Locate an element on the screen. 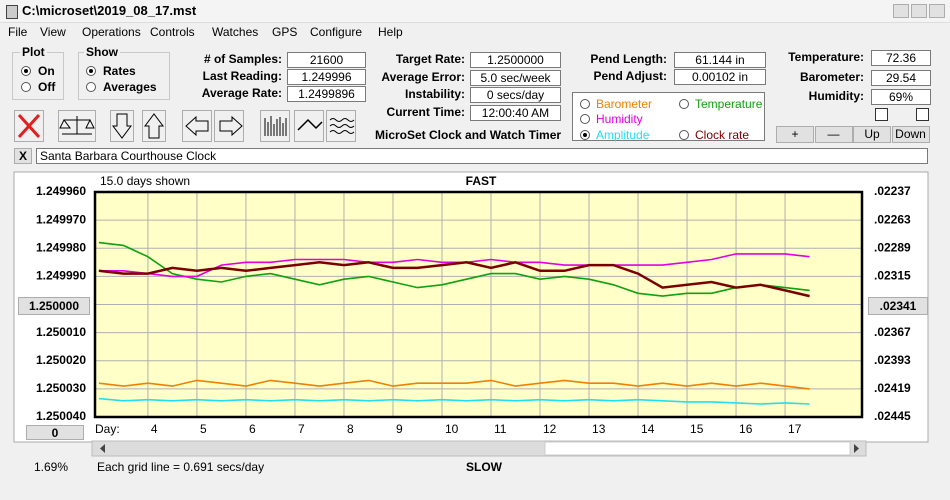 The height and width of the screenshot is (500, 950). legend-label: Barometer is located at coordinates (624, 104).